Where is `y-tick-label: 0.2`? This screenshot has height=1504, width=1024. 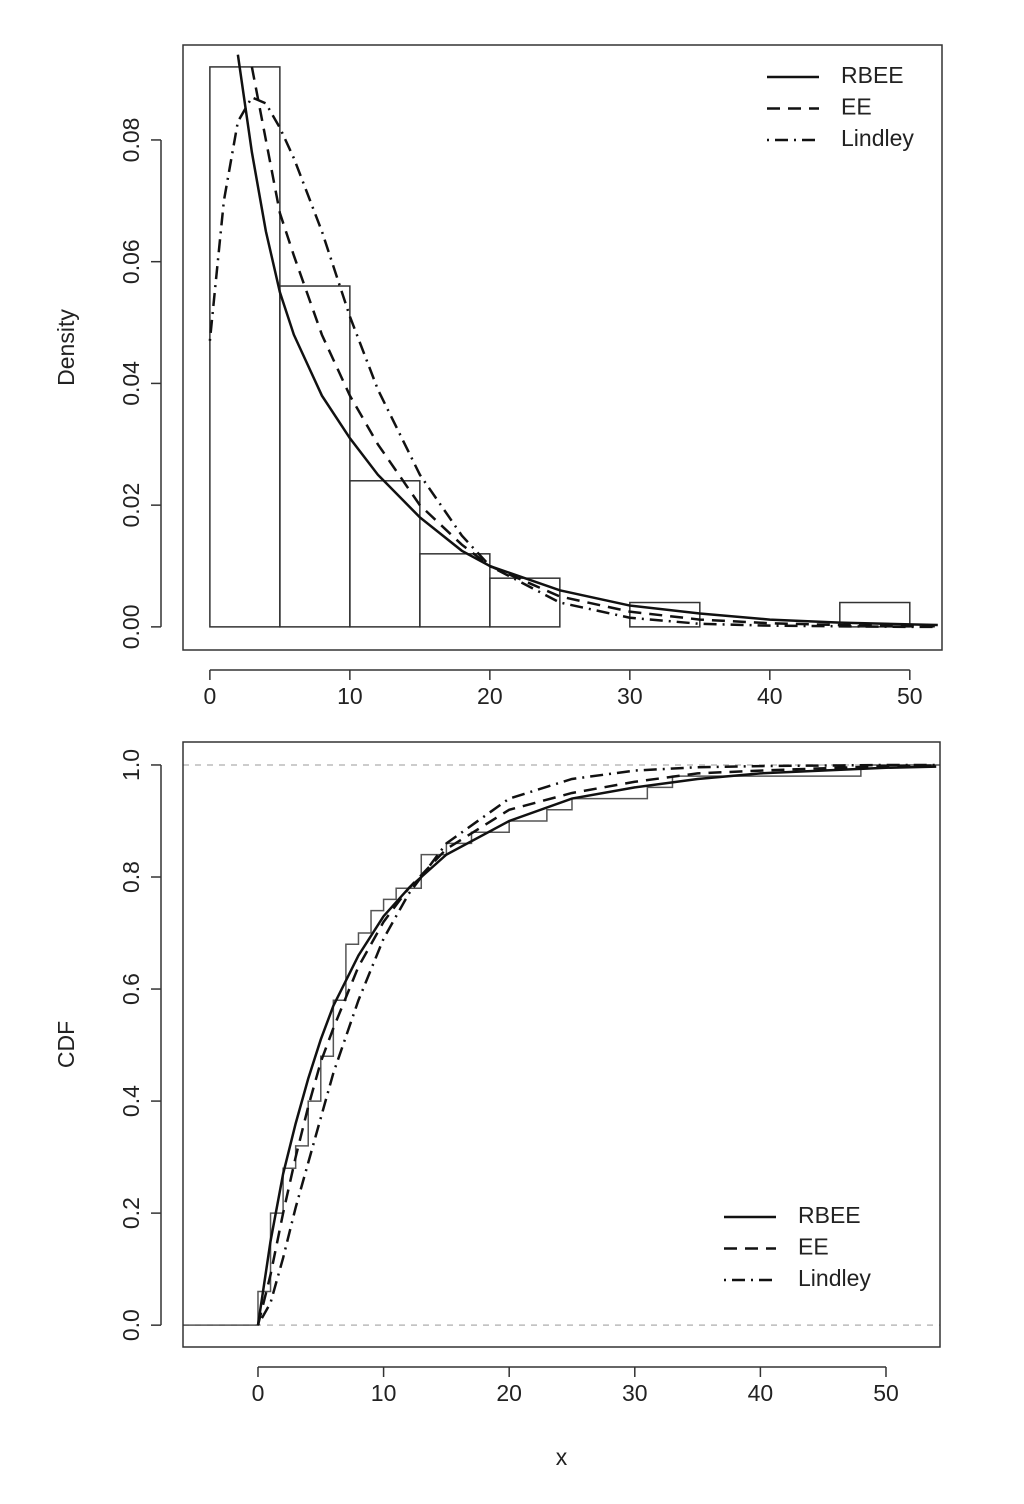
y-tick-label: 0.2 is located at coordinates (131, 1213).